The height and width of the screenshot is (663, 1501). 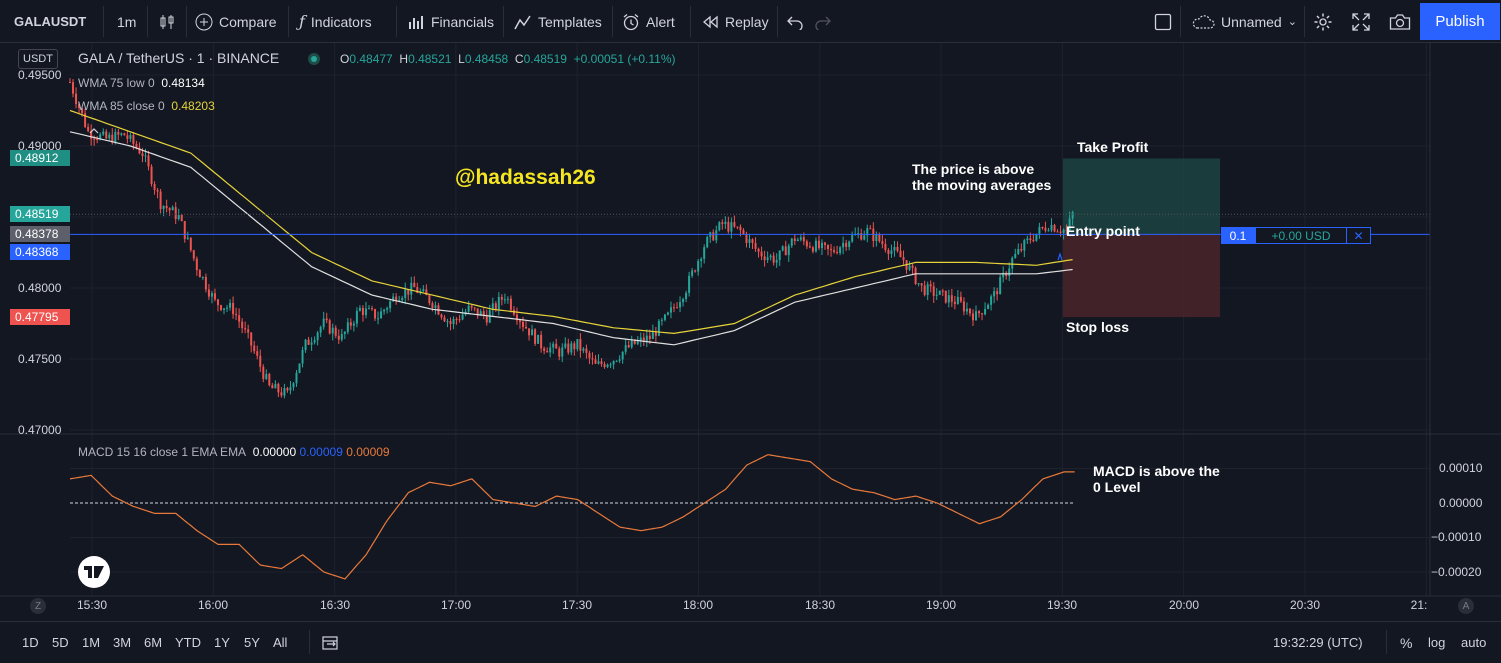 What do you see at coordinates (463, 21) in the screenshot?
I see `financials-label: Financials` at bounding box center [463, 21].